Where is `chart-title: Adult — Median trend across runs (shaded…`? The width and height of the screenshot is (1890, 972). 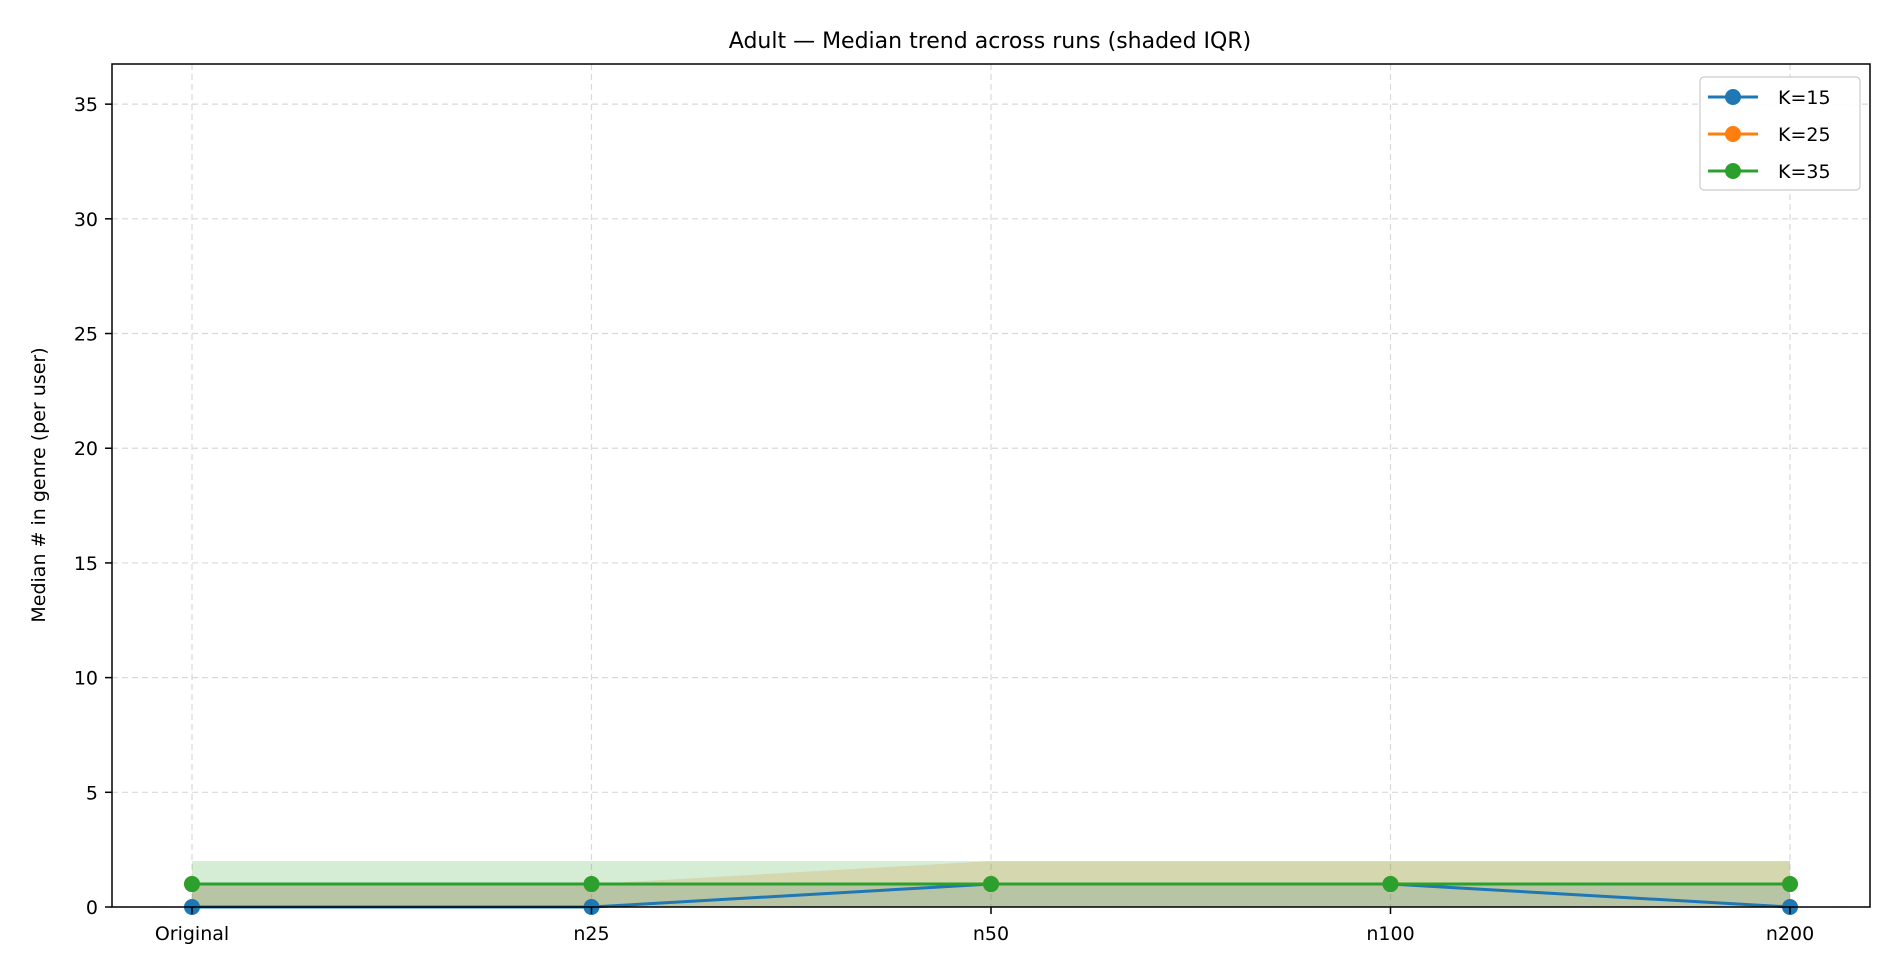 chart-title: Adult — Median trend across runs (shaded… is located at coordinates (990, 41).